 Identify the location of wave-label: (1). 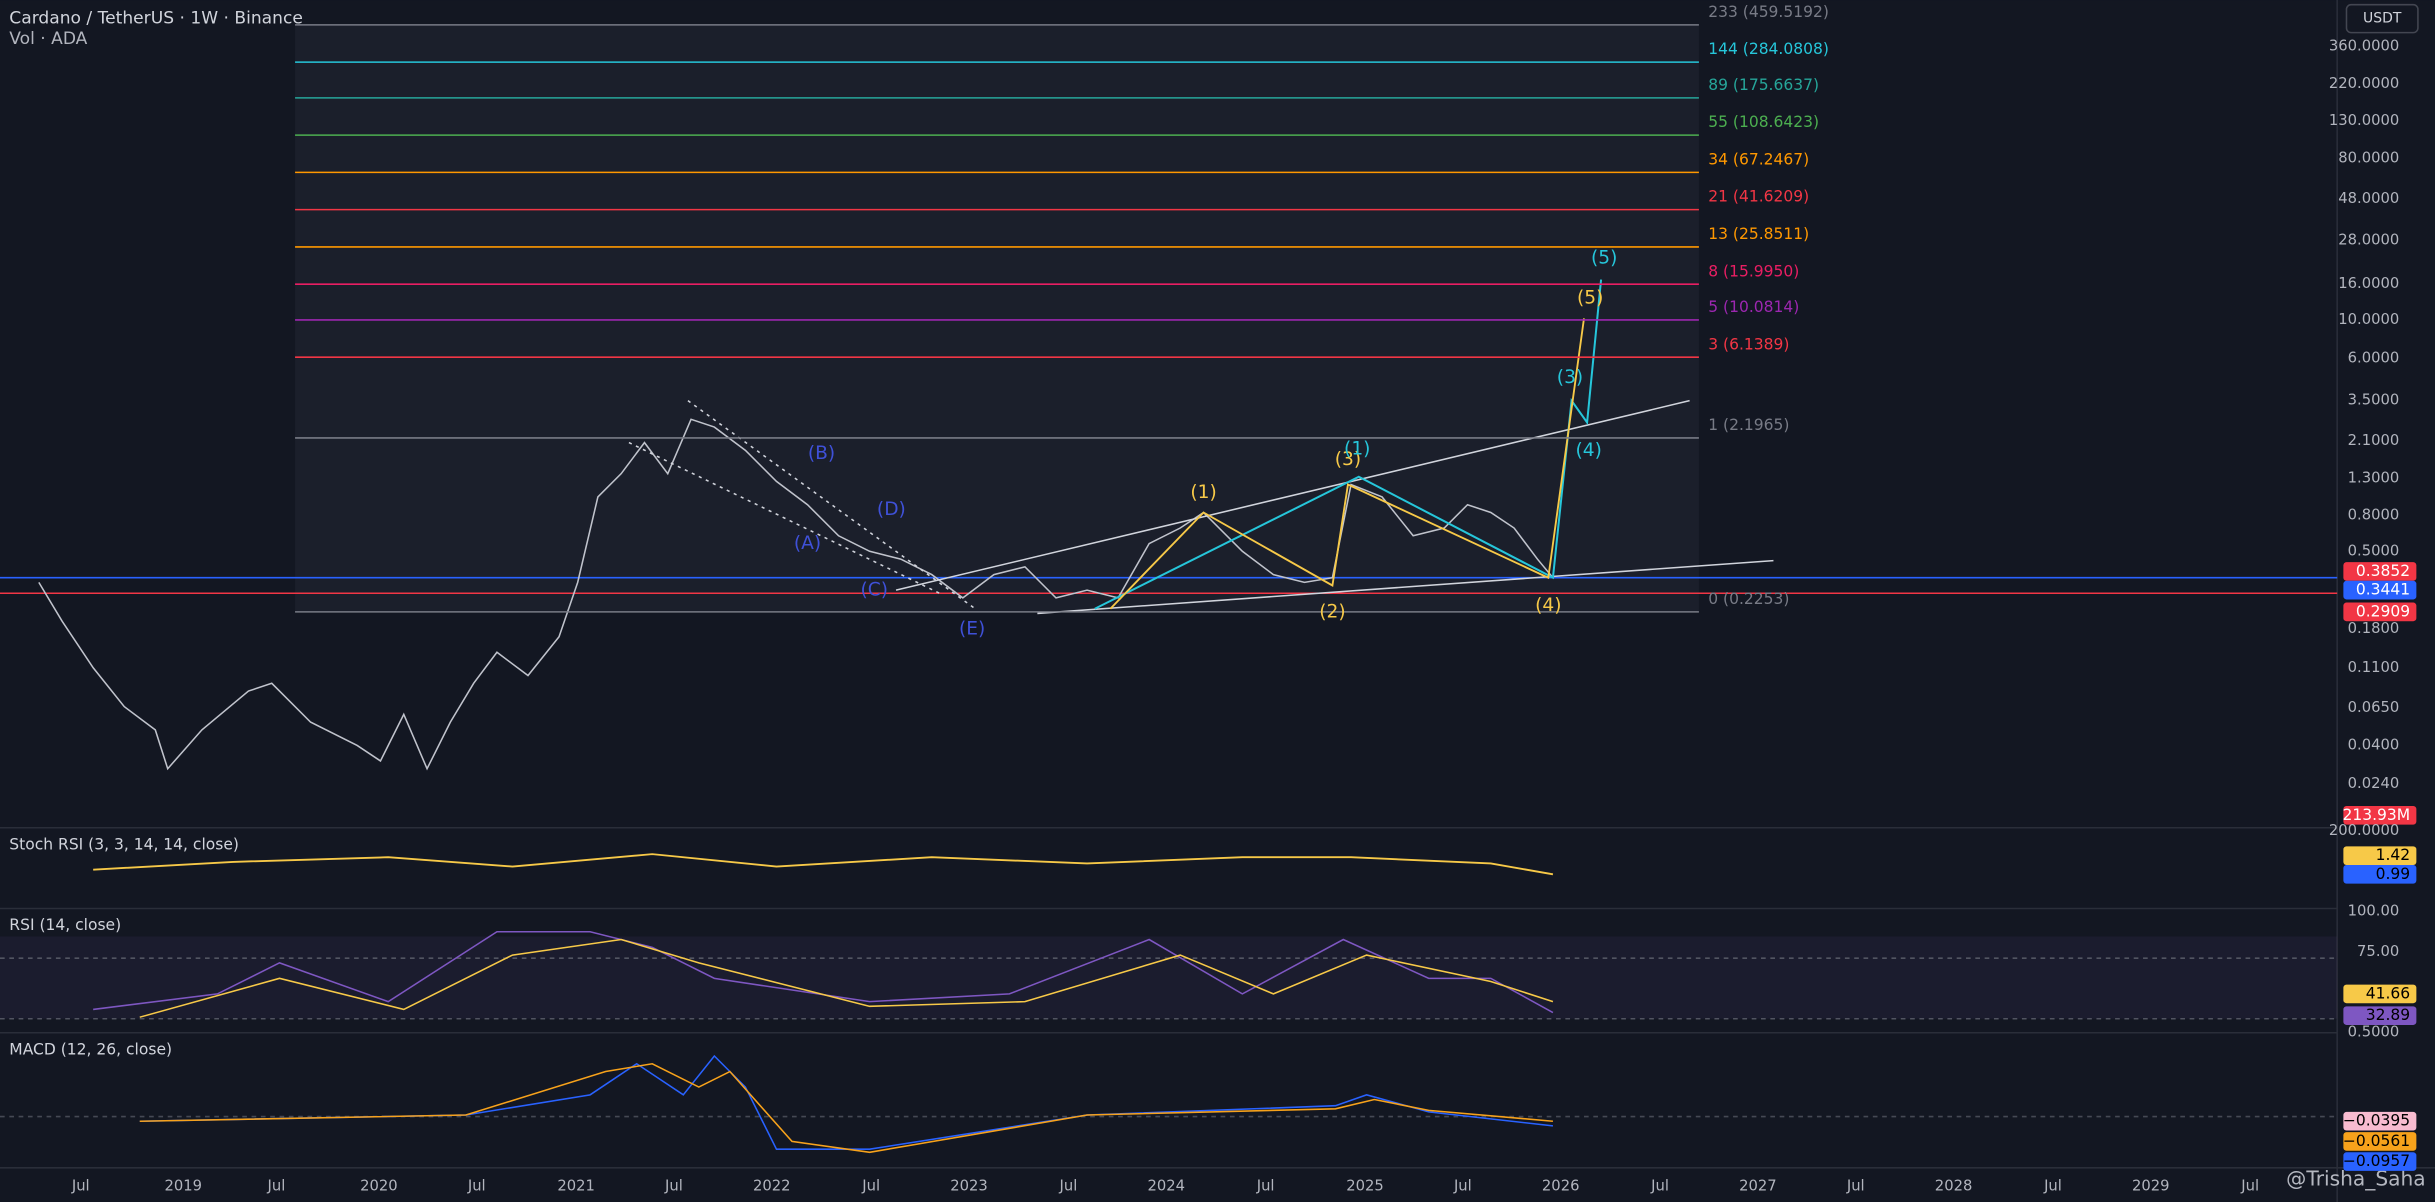
(1203, 492).